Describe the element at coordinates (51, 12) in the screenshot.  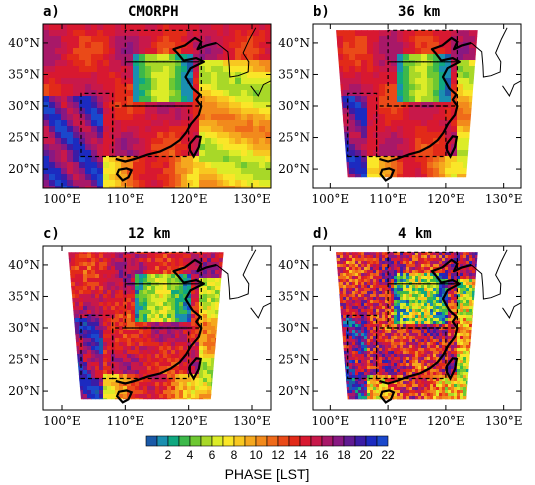
I see `panel-label: a)` at that location.